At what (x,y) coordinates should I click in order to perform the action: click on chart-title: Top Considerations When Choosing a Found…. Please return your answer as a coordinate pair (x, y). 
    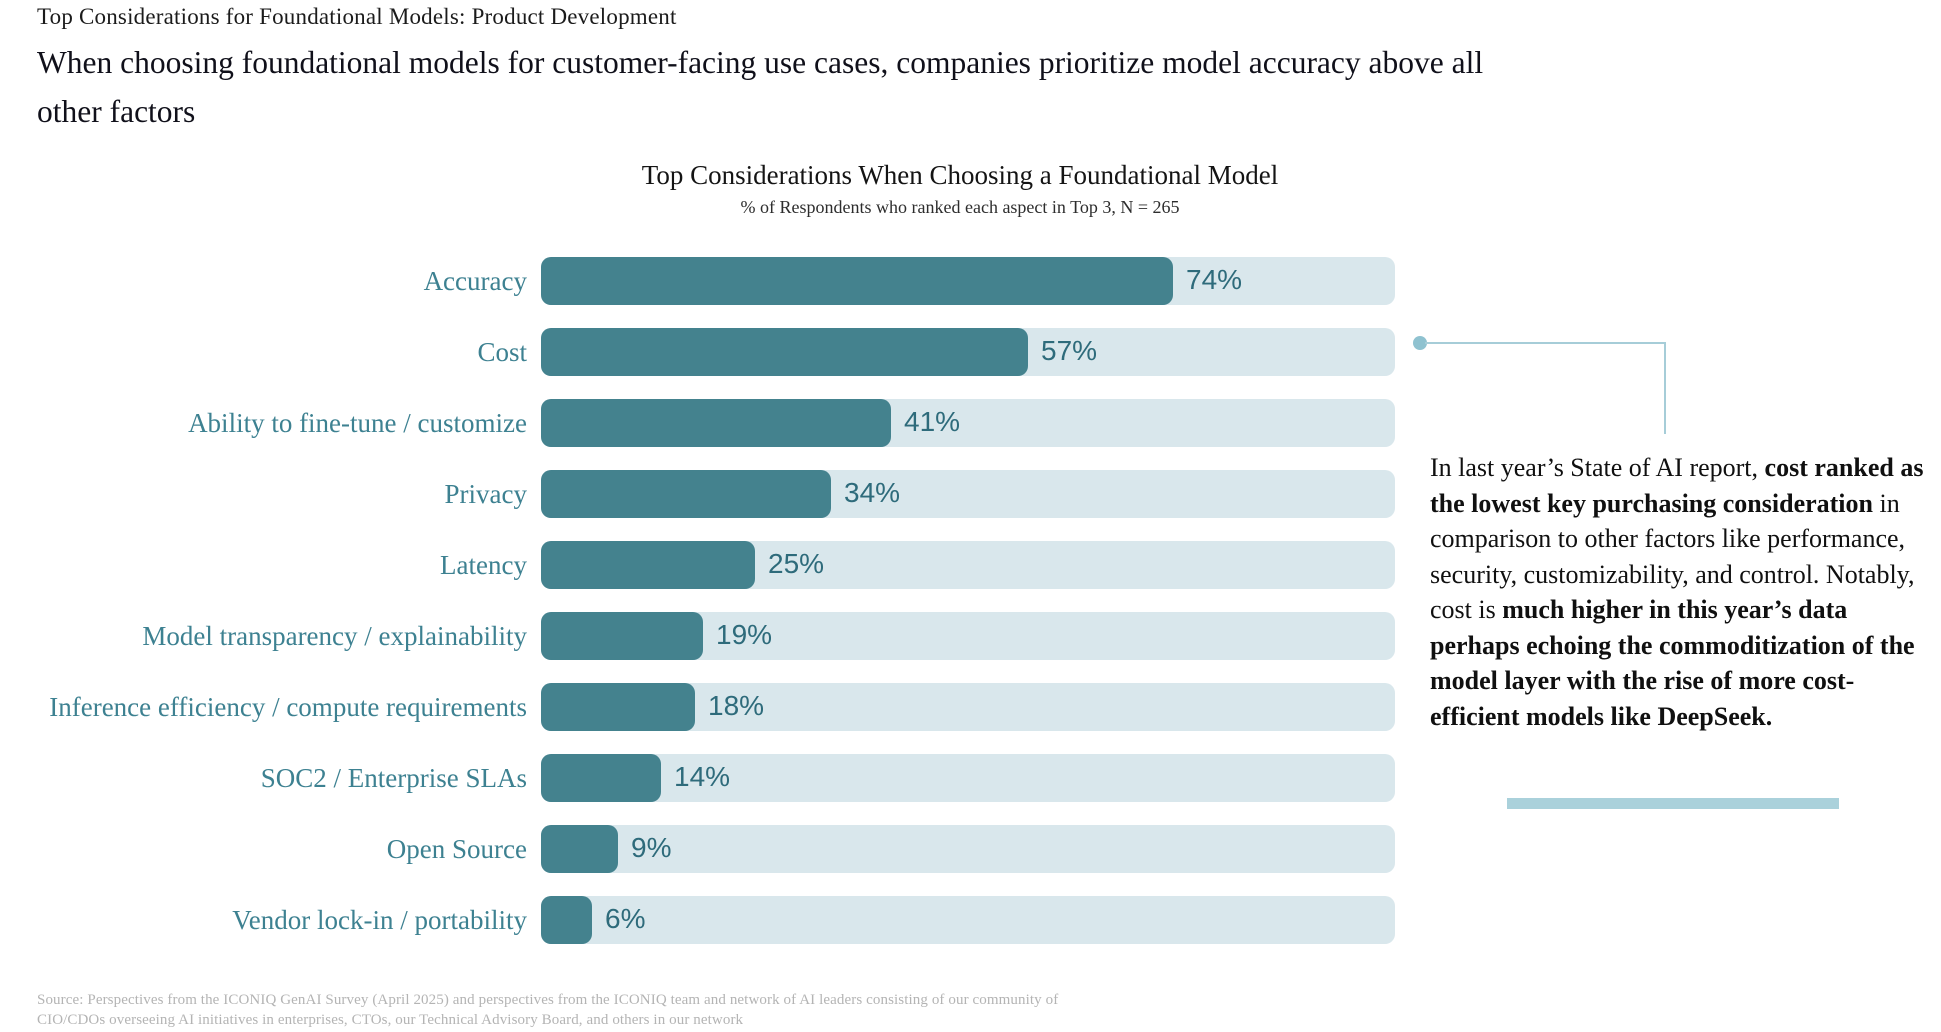
    Looking at the image, I should click on (960, 175).